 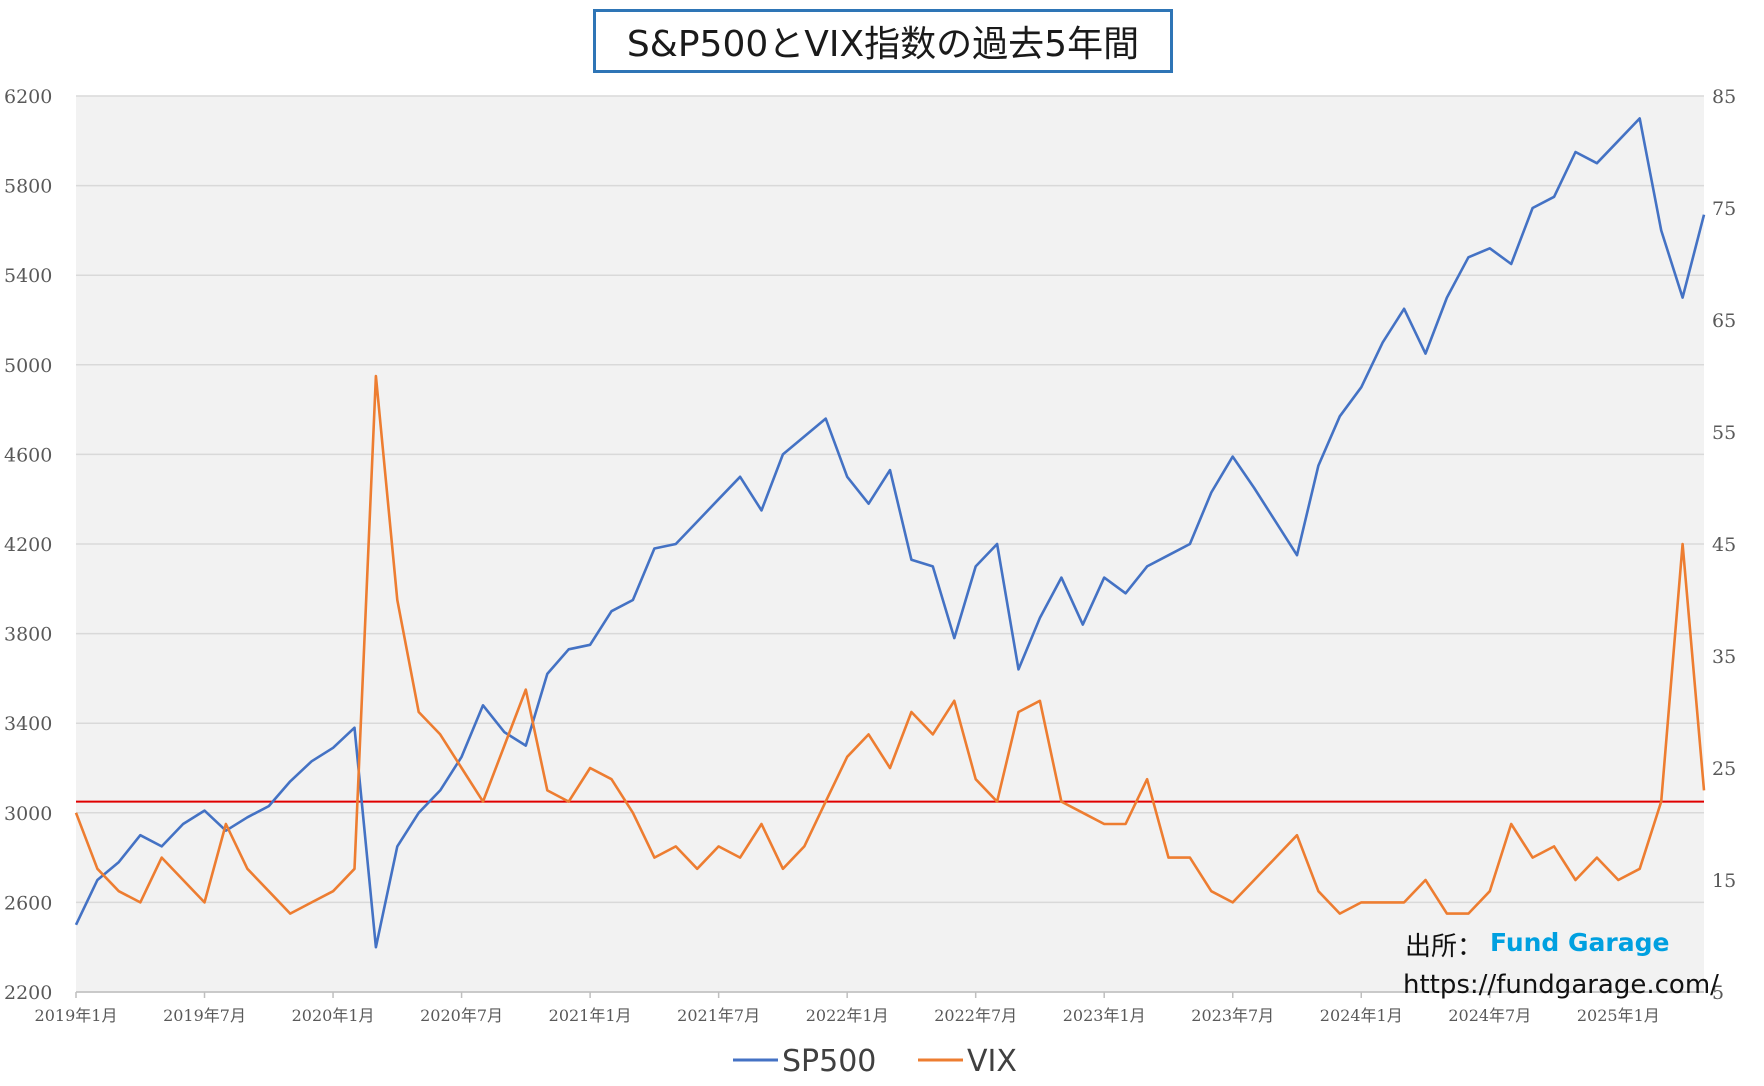 What do you see at coordinates (1444, 947) in the screenshot?
I see `source-label: 出所：` at bounding box center [1444, 947].